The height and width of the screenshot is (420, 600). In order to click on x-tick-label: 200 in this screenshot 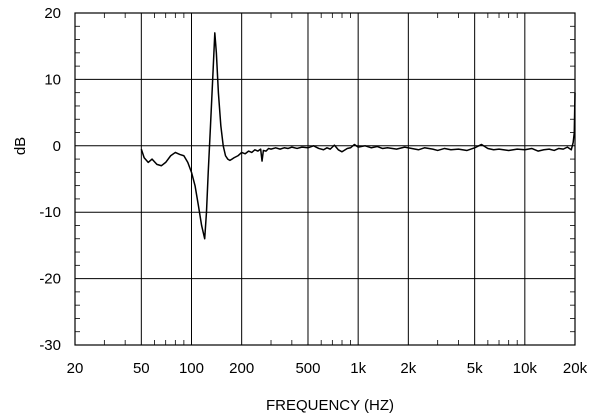, I will do `click(241, 368)`.